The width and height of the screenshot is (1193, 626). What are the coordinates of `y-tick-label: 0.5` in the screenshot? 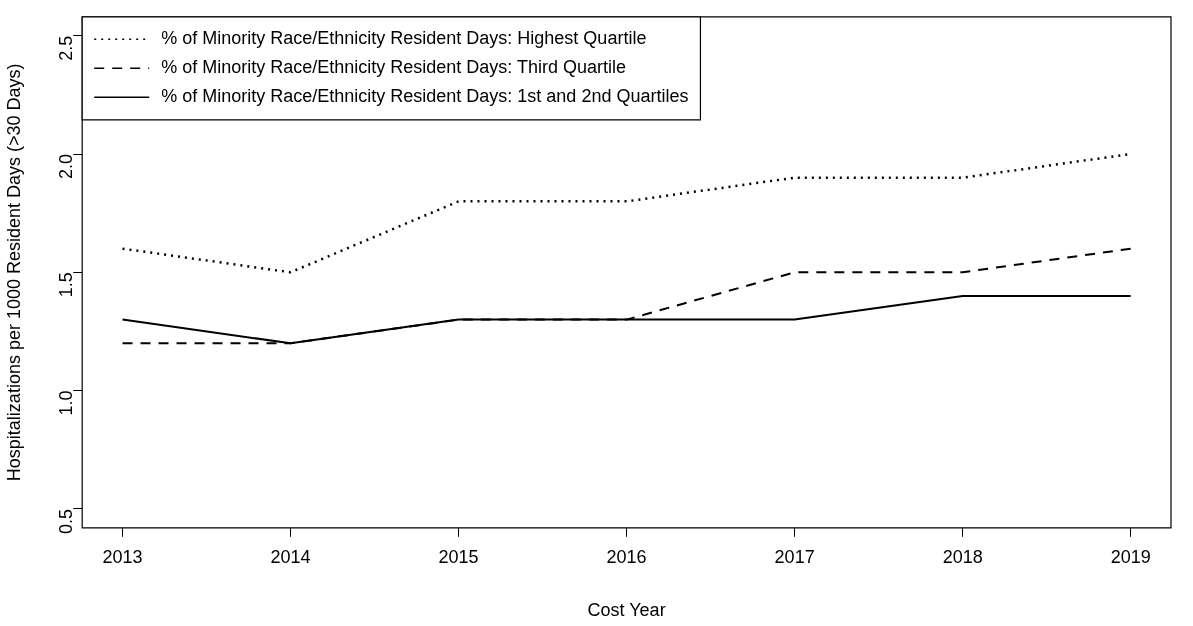 It's located at (66, 521).